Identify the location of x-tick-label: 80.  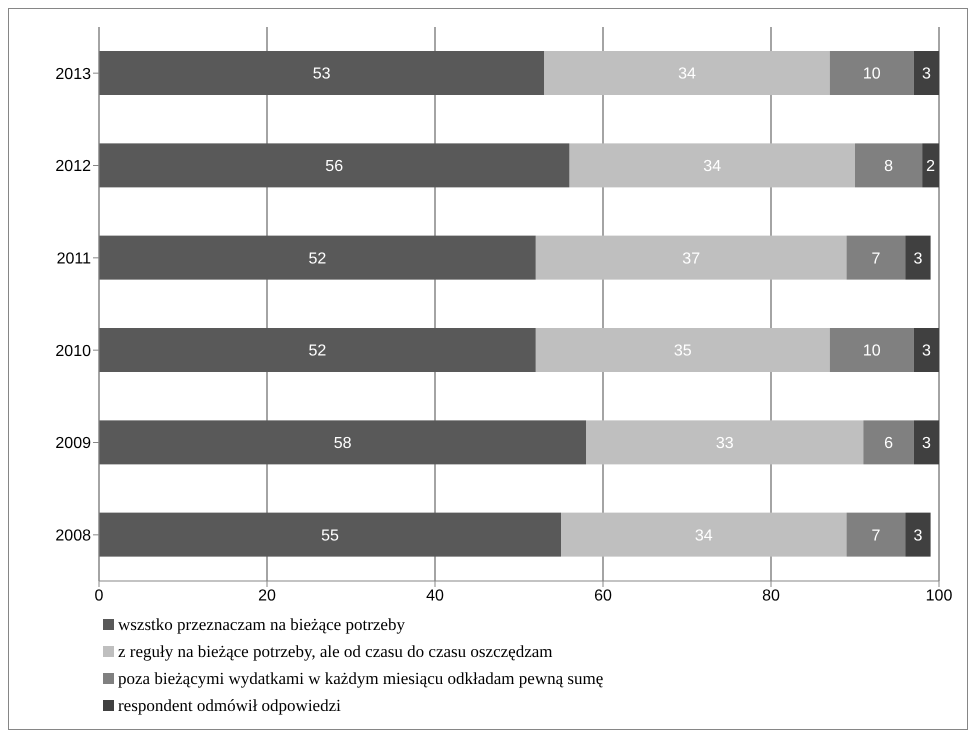
(771, 595).